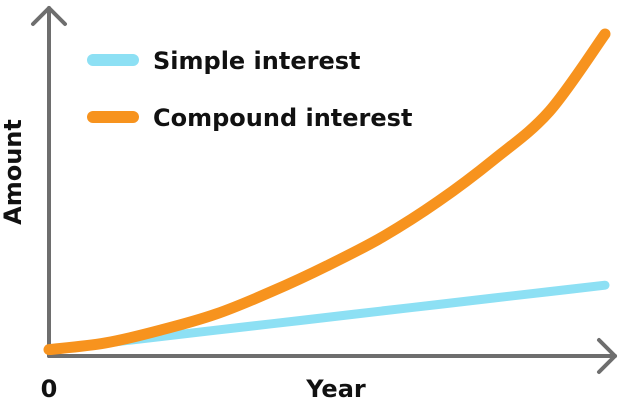 The image size is (621, 402). Describe the element at coordinates (13, 172) in the screenshot. I see `y-axis-label: Amount` at that location.